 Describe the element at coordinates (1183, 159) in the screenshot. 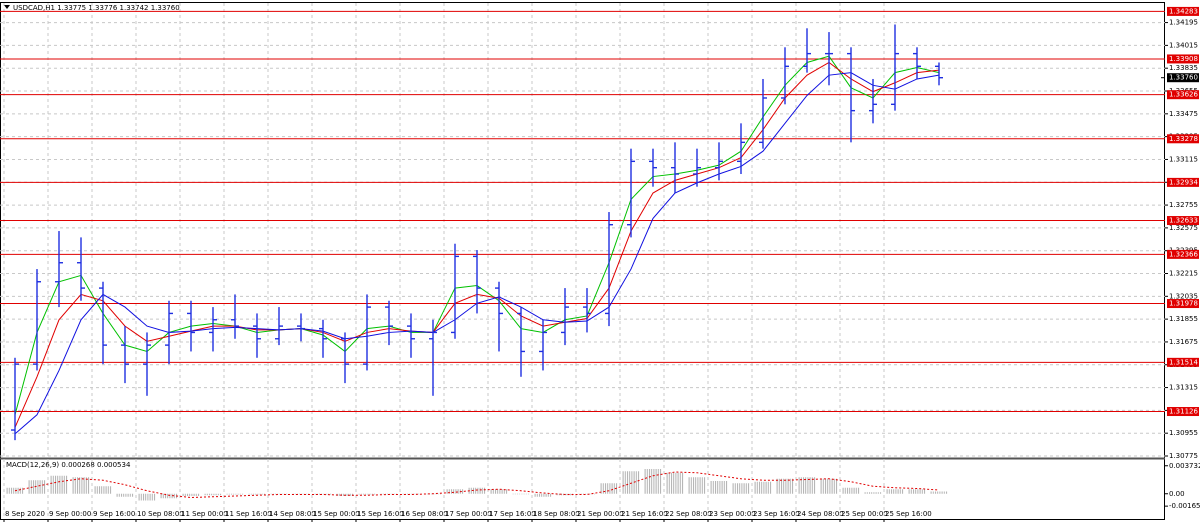

I see `y-tick-label: 1.33115` at that location.